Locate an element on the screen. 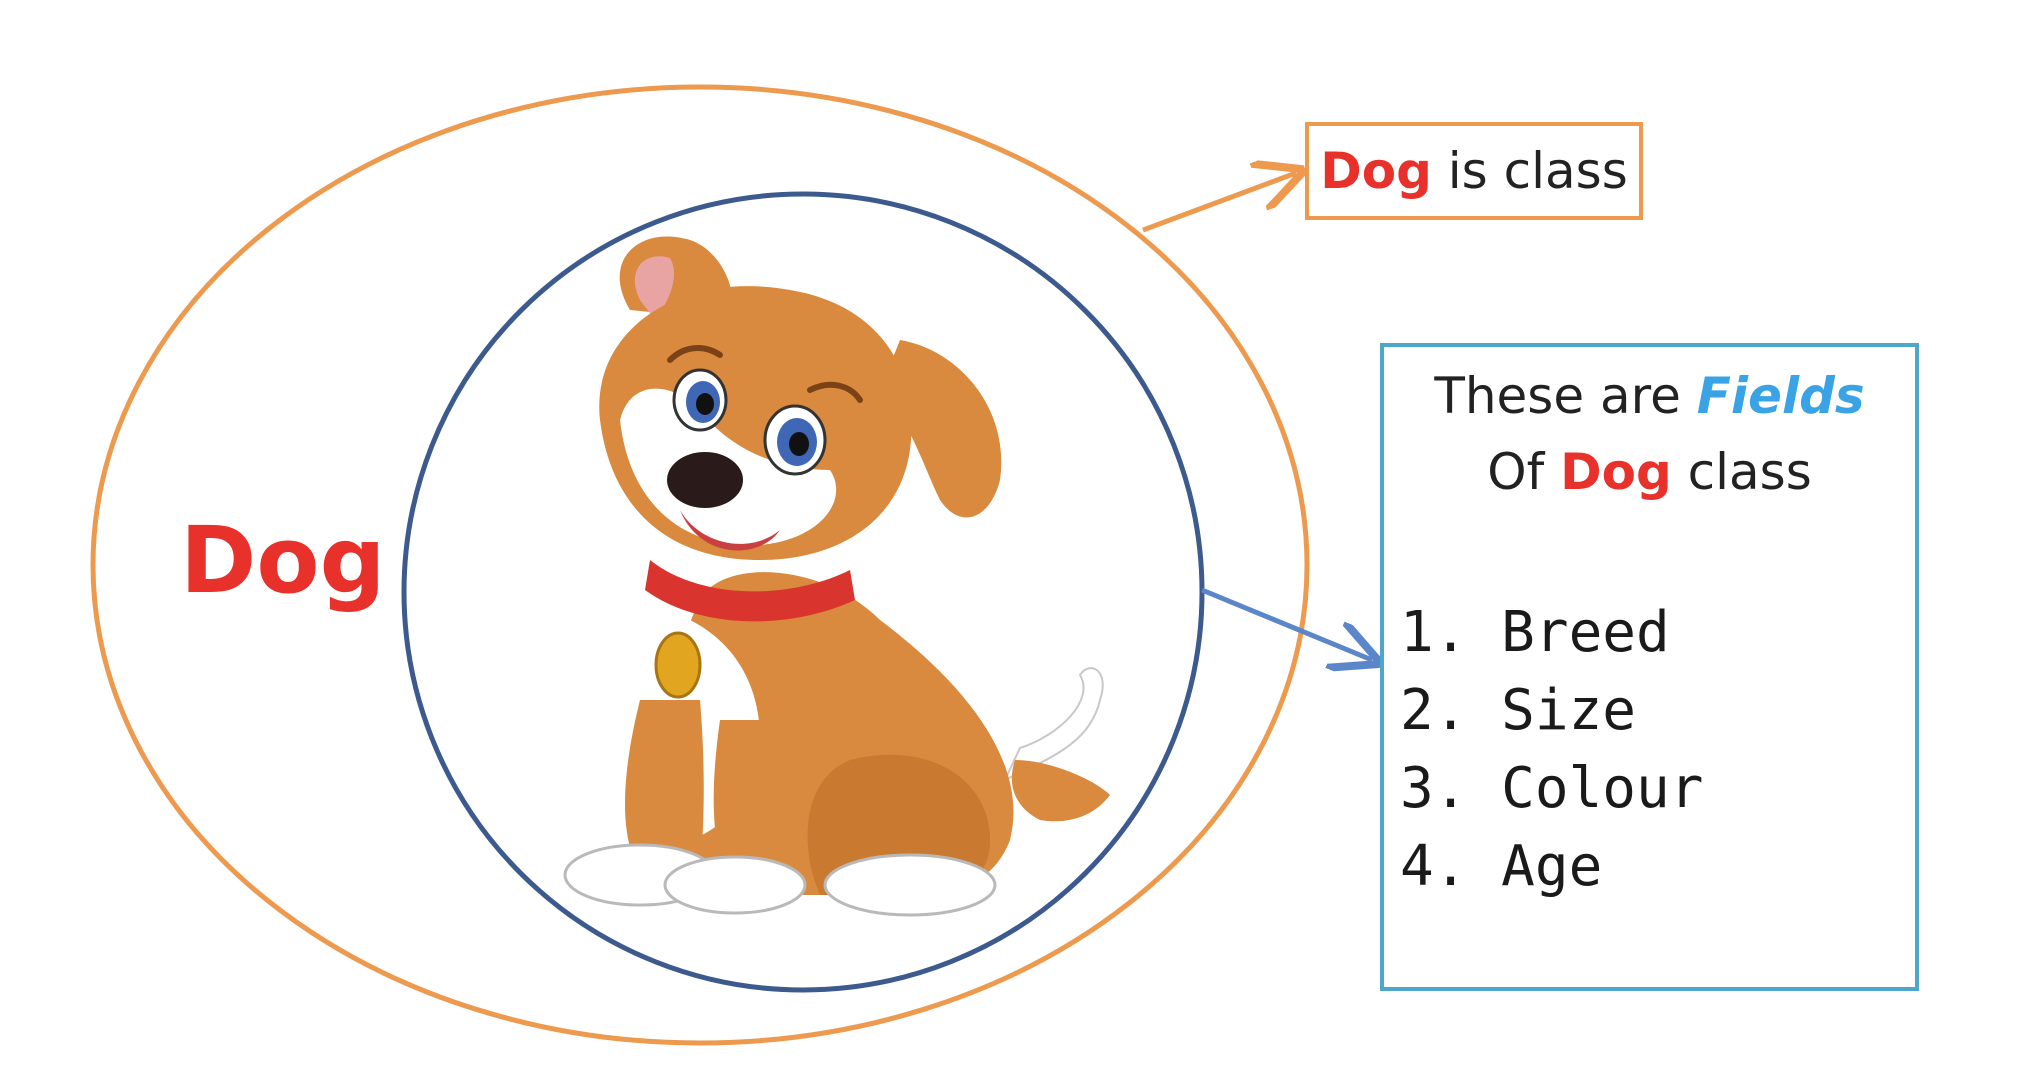  class-arrow is located at coordinates (1219, 203).